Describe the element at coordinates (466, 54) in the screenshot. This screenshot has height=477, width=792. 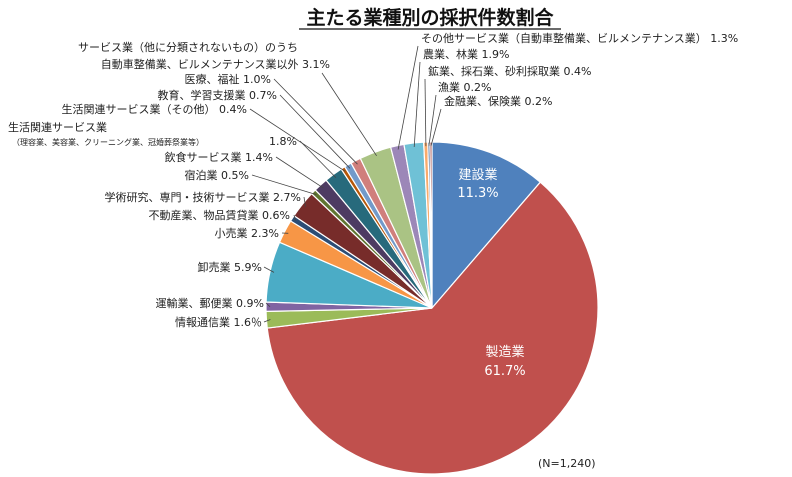
I see `slice-label-16: 農業、林業 1.9%` at that location.